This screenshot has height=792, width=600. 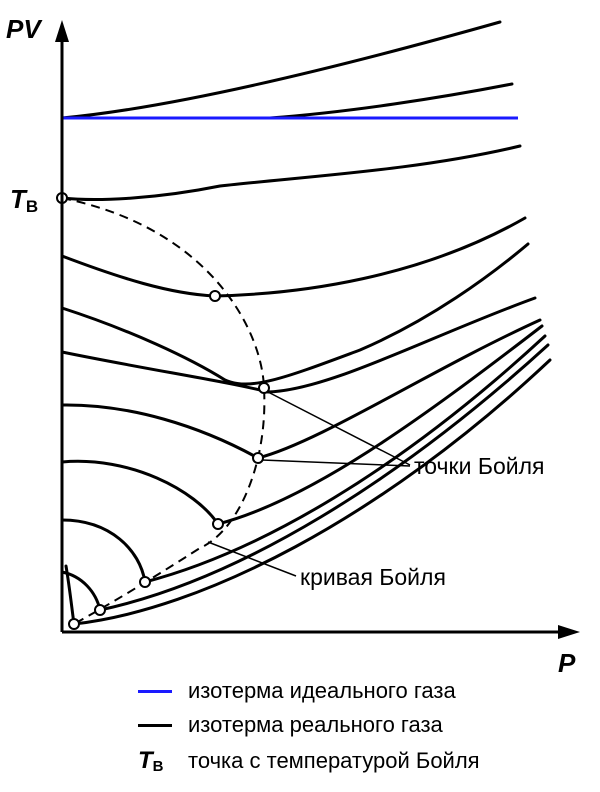 What do you see at coordinates (24, 29) in the screenshot?
I see `y-axis-title: PV` at bounding box center [24, 29].